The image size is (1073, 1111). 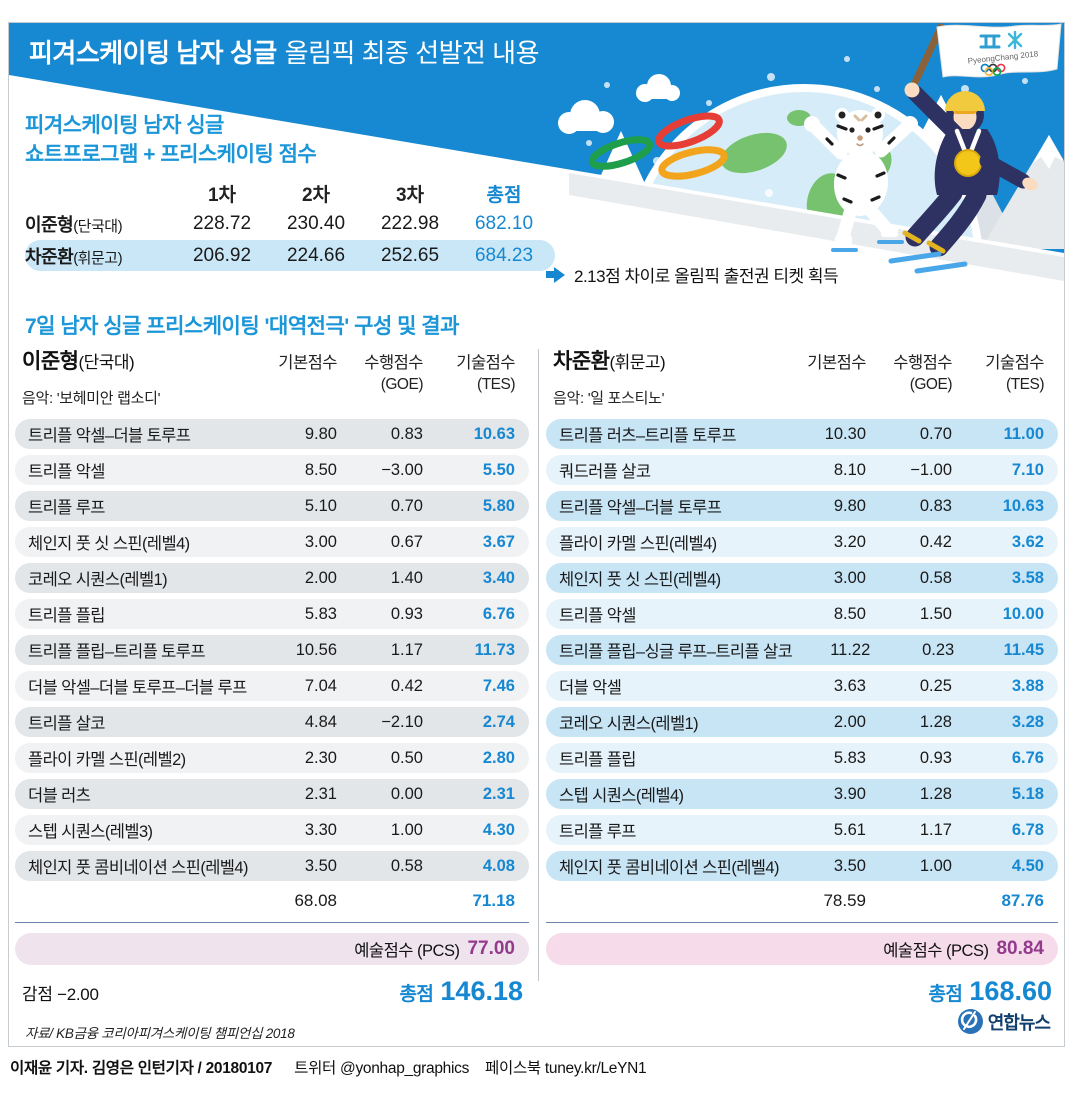 What do you see at coordinates (153, 53) in the screenshot?
I see `page-title-bold: 피겨스케이팅 남자 싱글` at bounding box center [153, 53].